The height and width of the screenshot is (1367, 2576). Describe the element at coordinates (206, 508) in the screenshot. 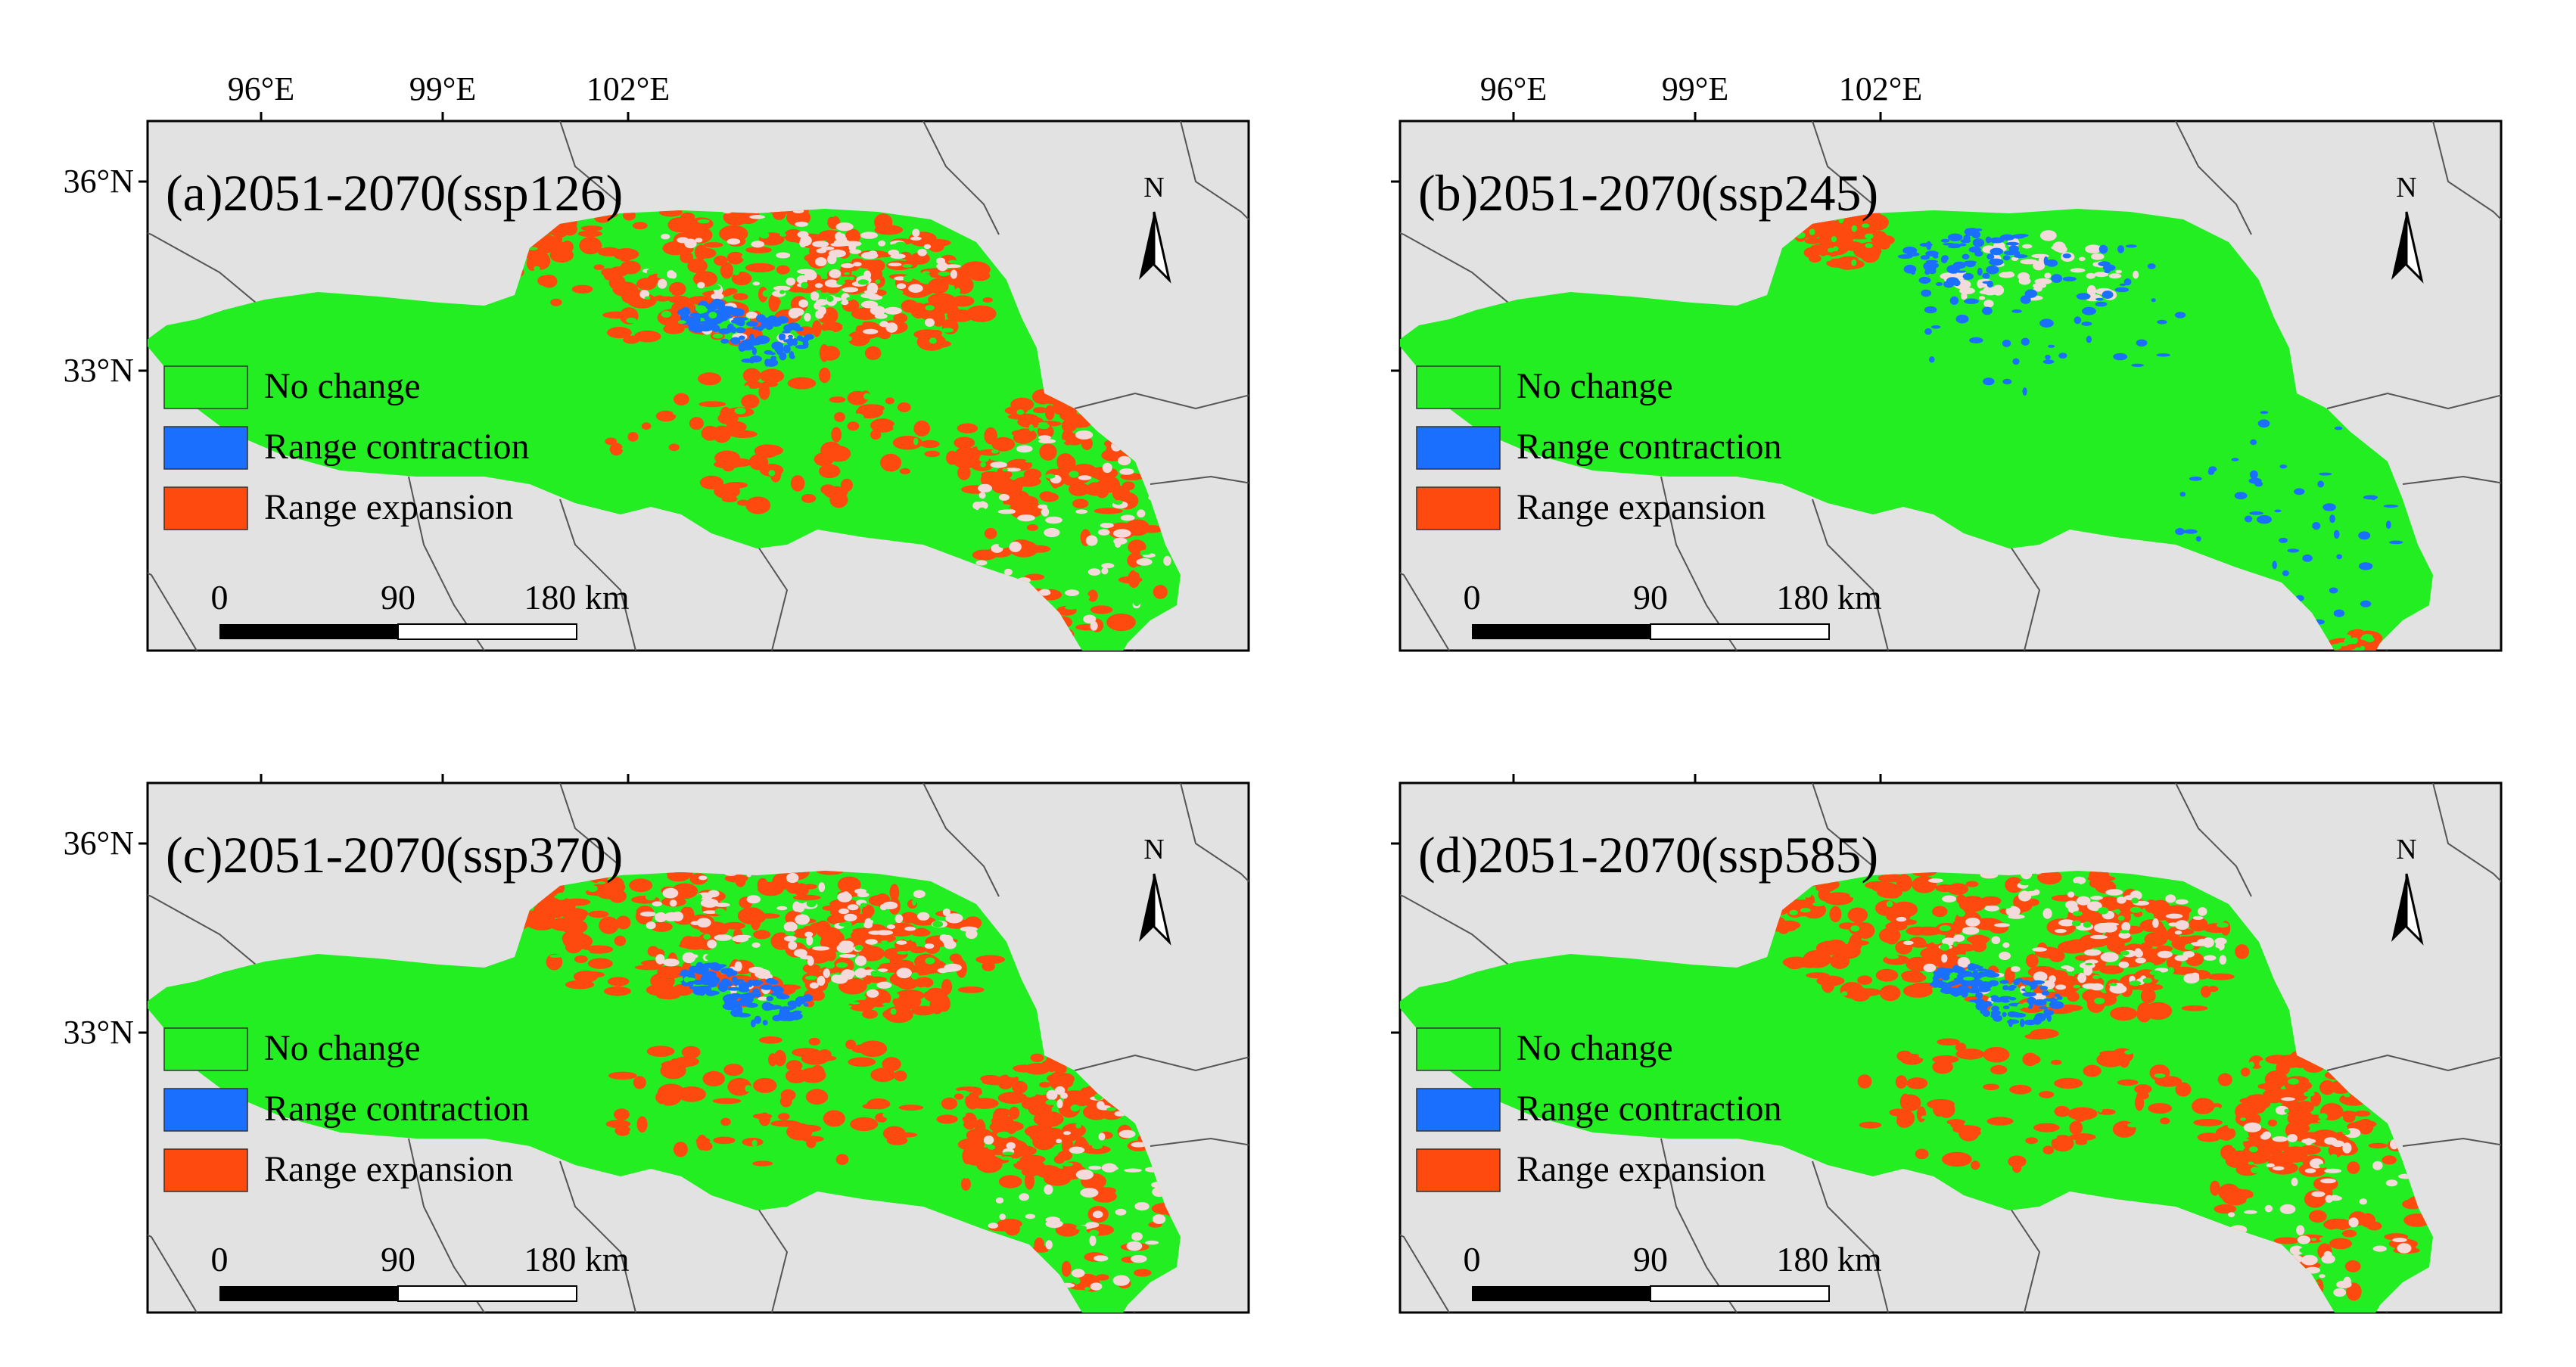

I see `legend-swatch` at that location.